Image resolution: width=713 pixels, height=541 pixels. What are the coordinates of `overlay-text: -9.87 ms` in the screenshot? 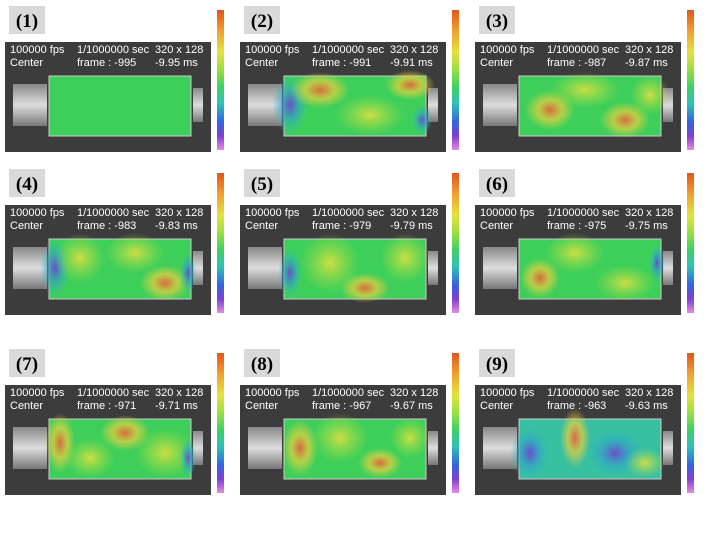 It's located at (646, 63).